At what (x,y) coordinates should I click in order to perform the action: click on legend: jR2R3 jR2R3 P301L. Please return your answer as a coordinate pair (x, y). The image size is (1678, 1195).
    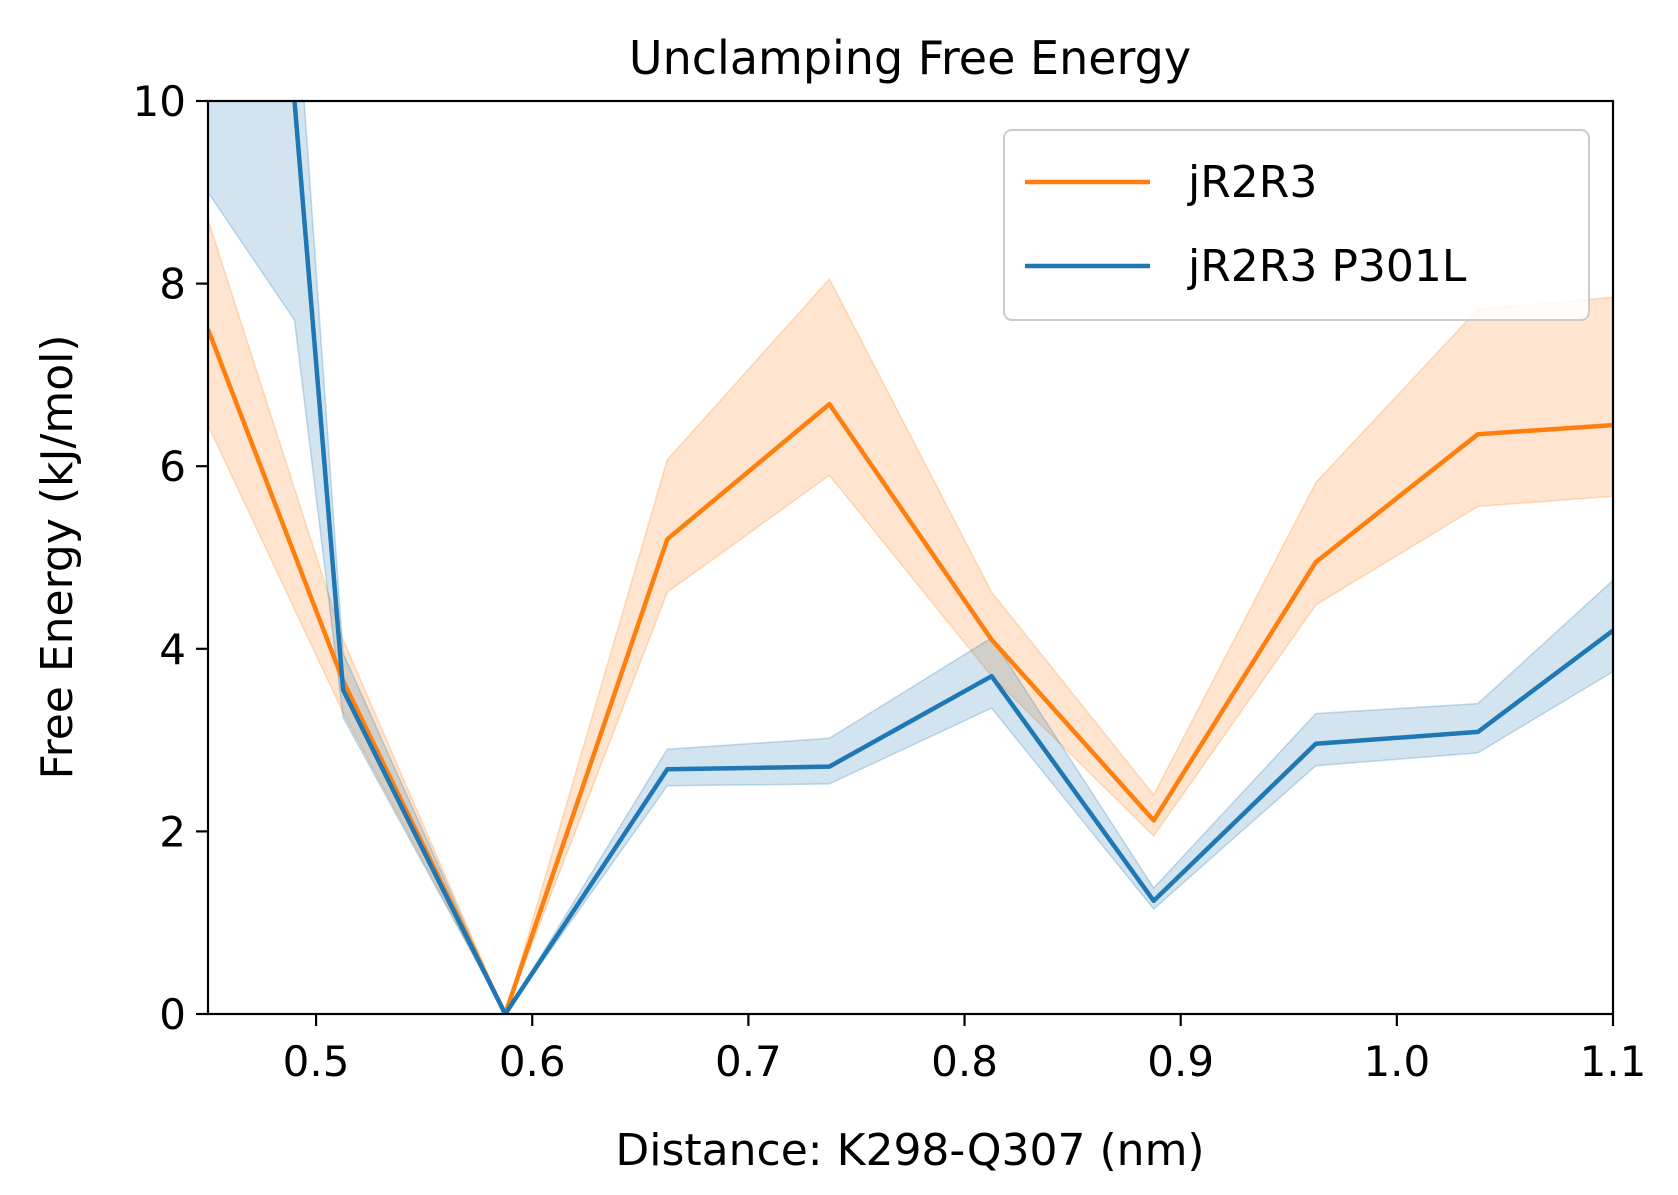
    Looking at the image, I should click on (1296, 225).